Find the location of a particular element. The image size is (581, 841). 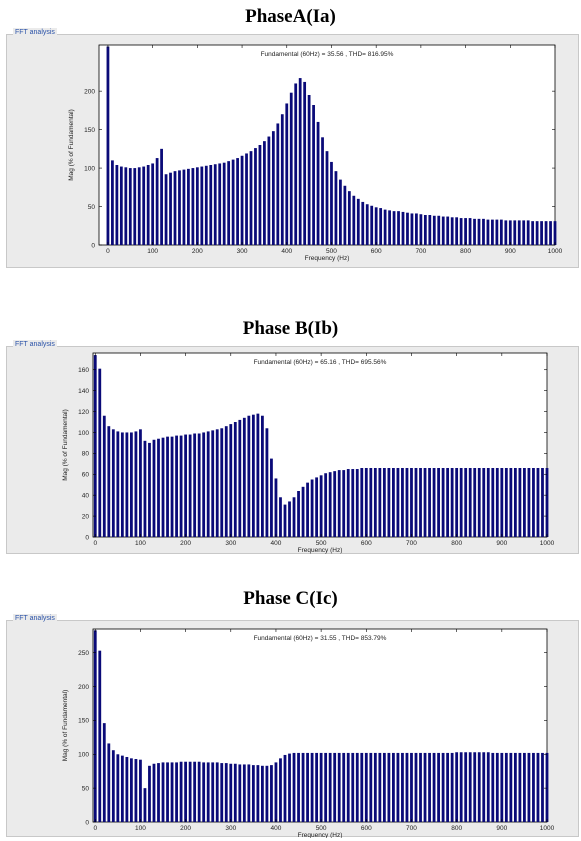

x-tick-label: 1000 is located at coordinates (547, 828).